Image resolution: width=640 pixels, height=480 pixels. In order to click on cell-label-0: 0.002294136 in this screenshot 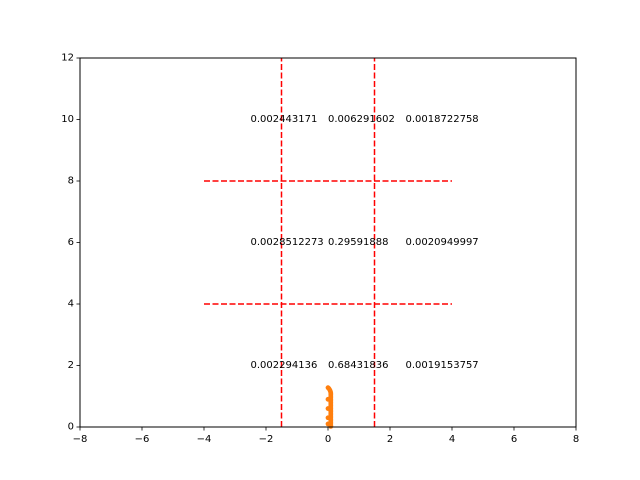, I will do `click(284, 365)`.